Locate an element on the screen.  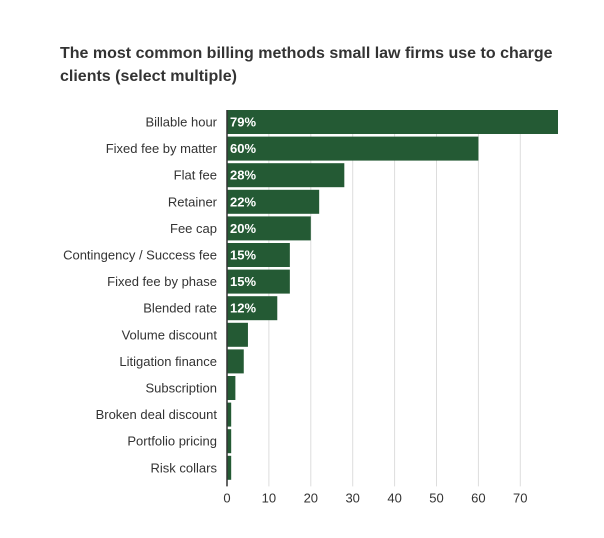
data-label: 20% is located at coordinates (243, 228).